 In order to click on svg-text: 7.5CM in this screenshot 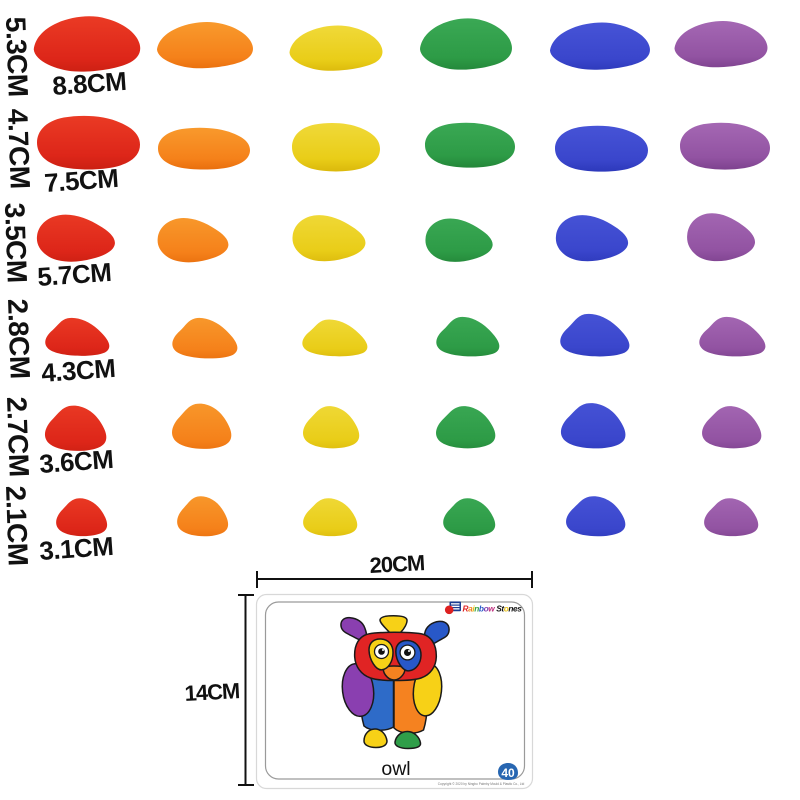, I will do `click(81, 180)`.